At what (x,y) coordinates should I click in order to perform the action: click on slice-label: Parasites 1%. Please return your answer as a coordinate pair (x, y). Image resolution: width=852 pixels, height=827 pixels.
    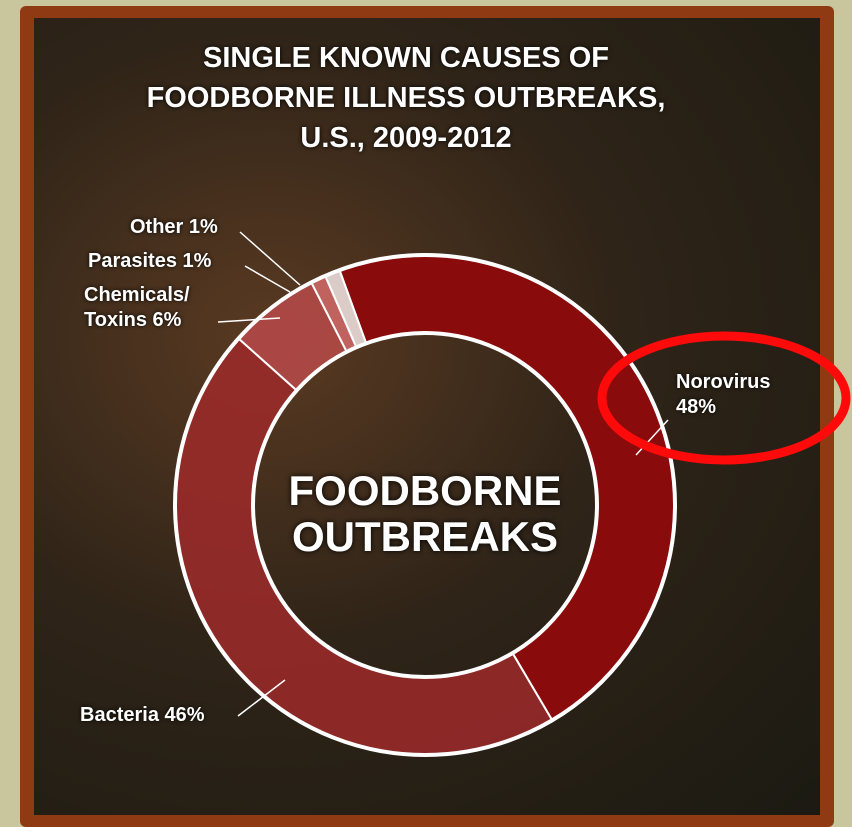
    Looking at the image, I should click on (149, 261).